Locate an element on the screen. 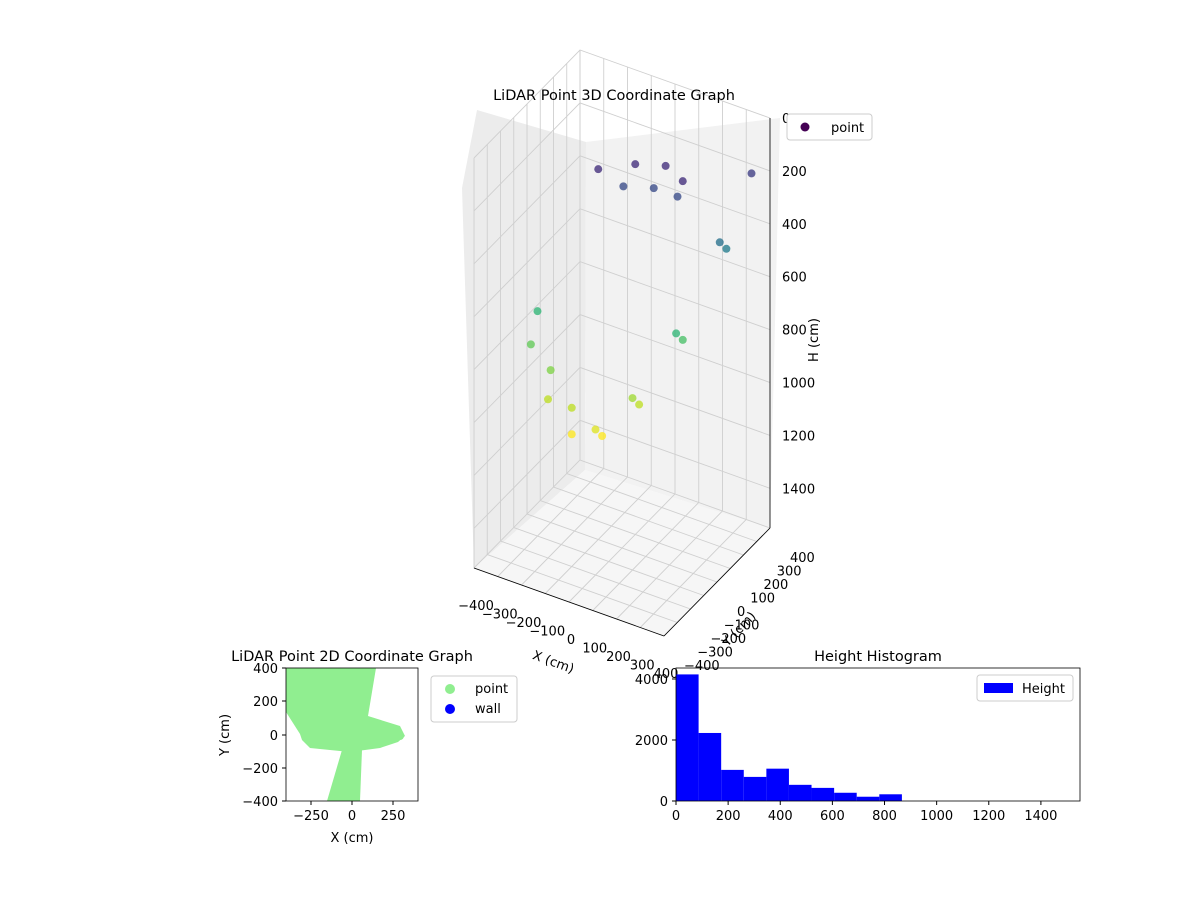 The image size is (1200, 900). ztick-3d-label: 200 is located at coordinates (794, 172).